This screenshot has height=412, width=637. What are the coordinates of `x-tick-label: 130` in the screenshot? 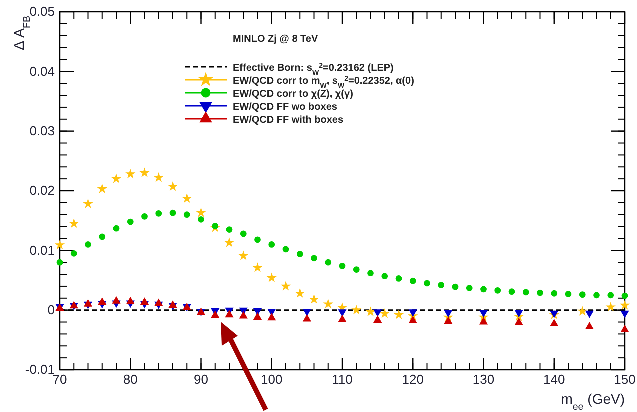 It's located at (483, 380).